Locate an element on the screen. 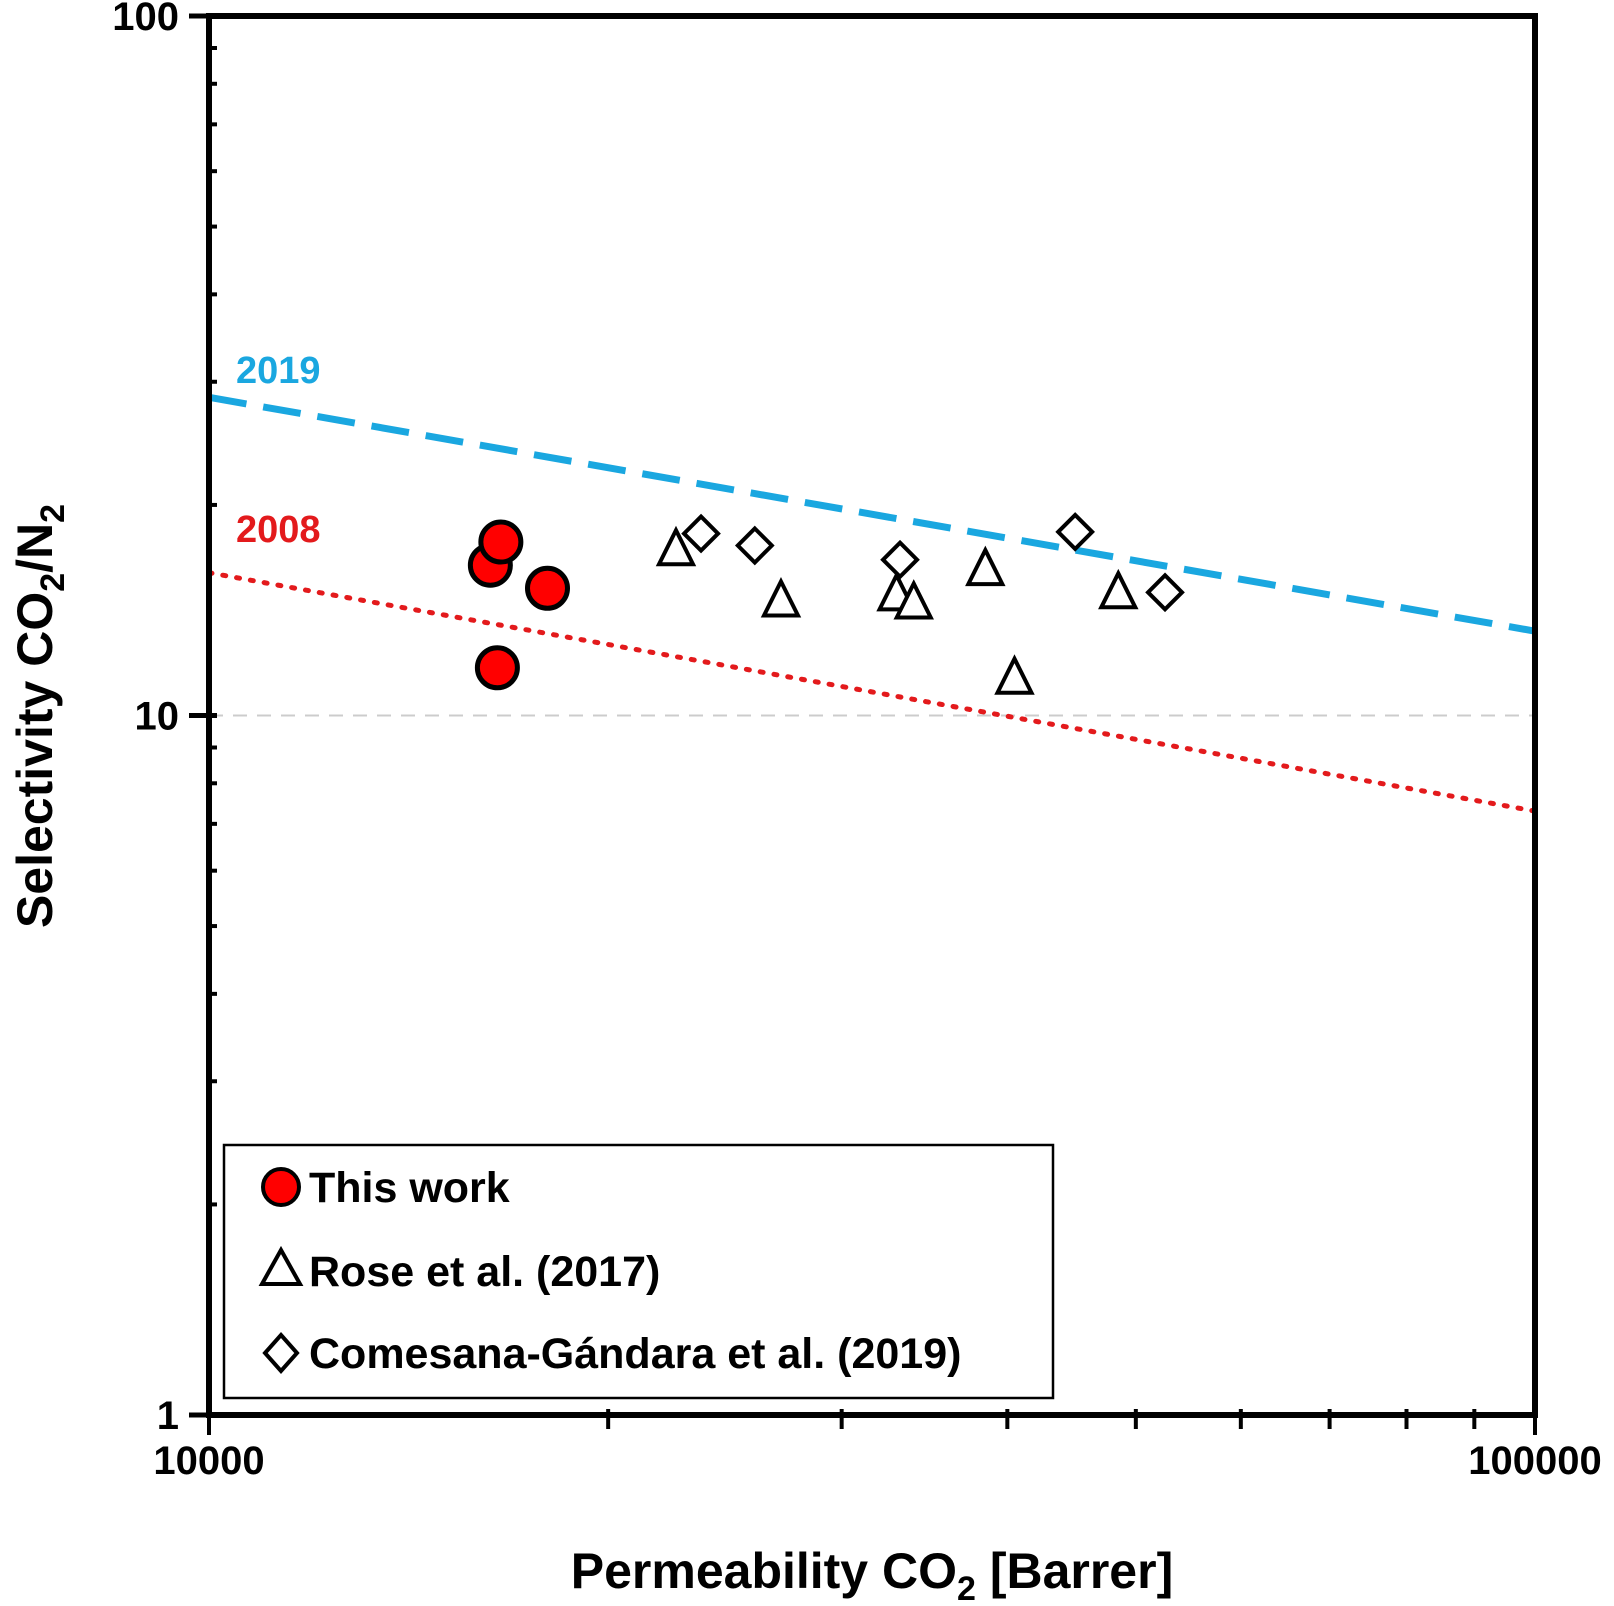 This screenshot has height=1606, width=1614. y-tick-label: 1 is located at coordinates (168, 1416).